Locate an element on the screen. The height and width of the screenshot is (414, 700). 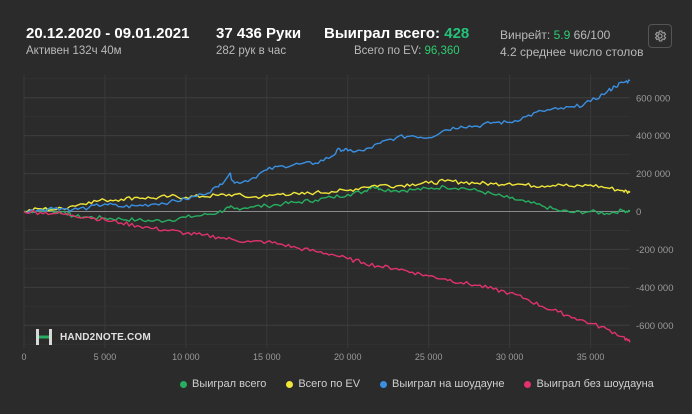
x-tick-label: 5 000 is located at coordinates (105, 357).